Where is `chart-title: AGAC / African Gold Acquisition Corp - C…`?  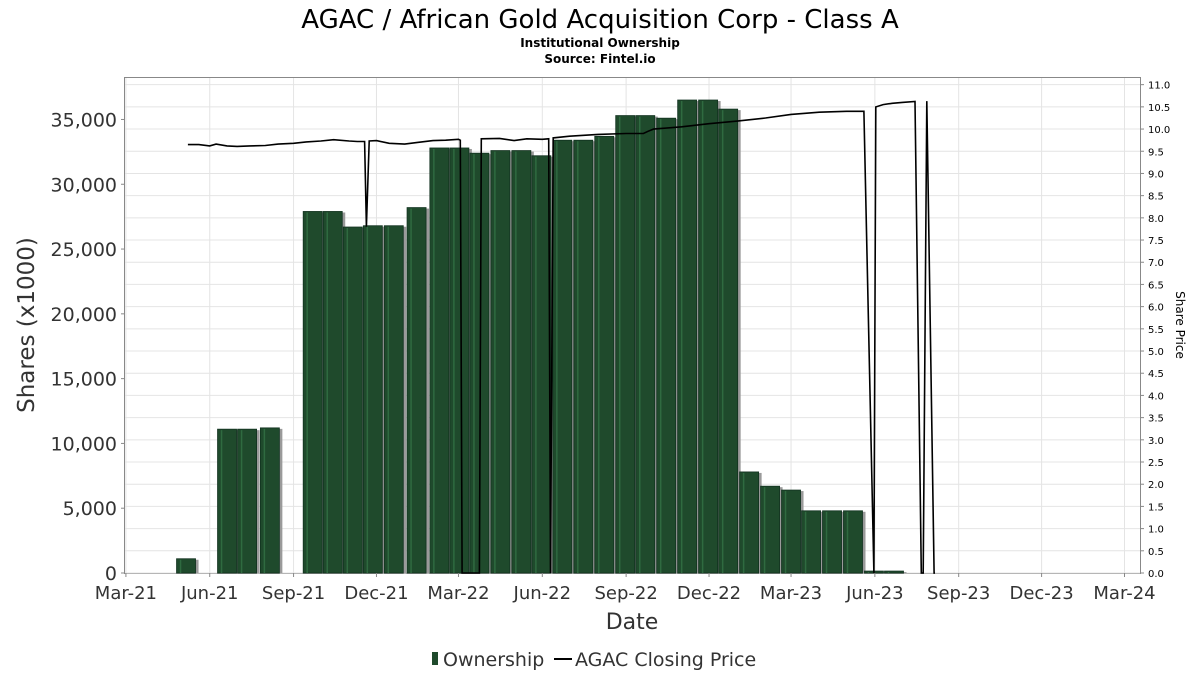
chart-title: AGAC / African Gold Acquisition Corp - C… is located at coordinates (600, 20).